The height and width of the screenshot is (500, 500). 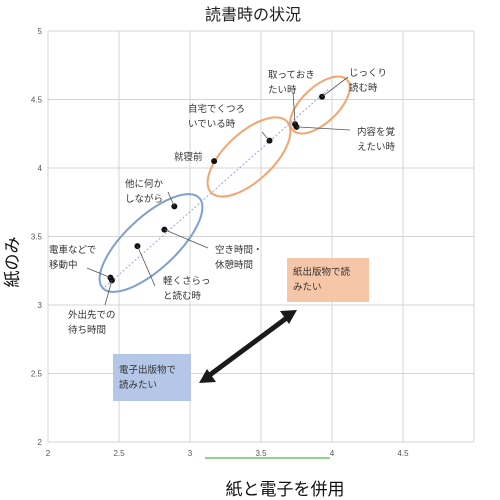 I want to click on y-tick-label: 3.5, so click(x=37, y=237).